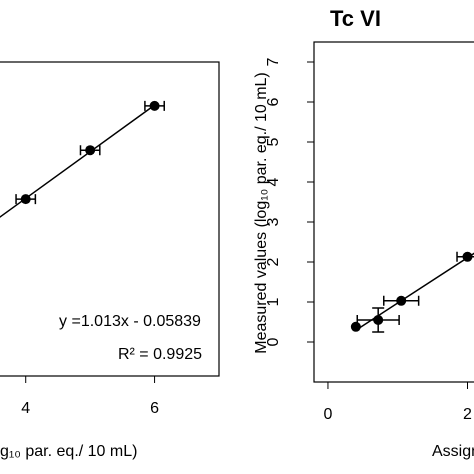  I want to click on y-tick-label: 6, so click(273, 101).